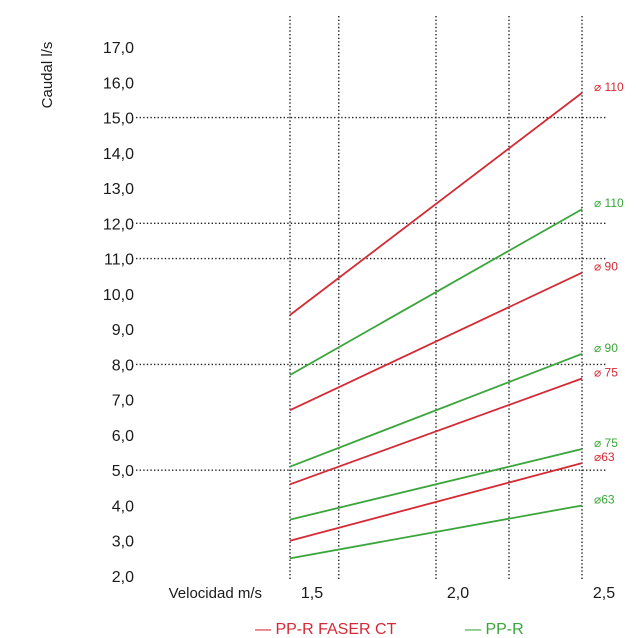 The height and width of the screenshot is (638, 636). I want to click on series-label-5: ⌀ 90, so click(606, 348).